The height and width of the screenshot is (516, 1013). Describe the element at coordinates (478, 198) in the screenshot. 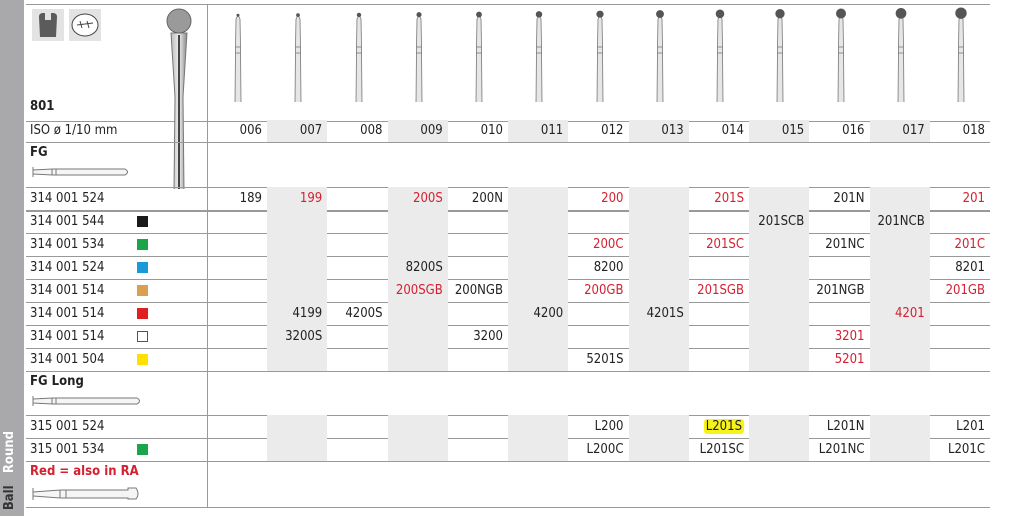

I see `order-code: 200N` at that location.